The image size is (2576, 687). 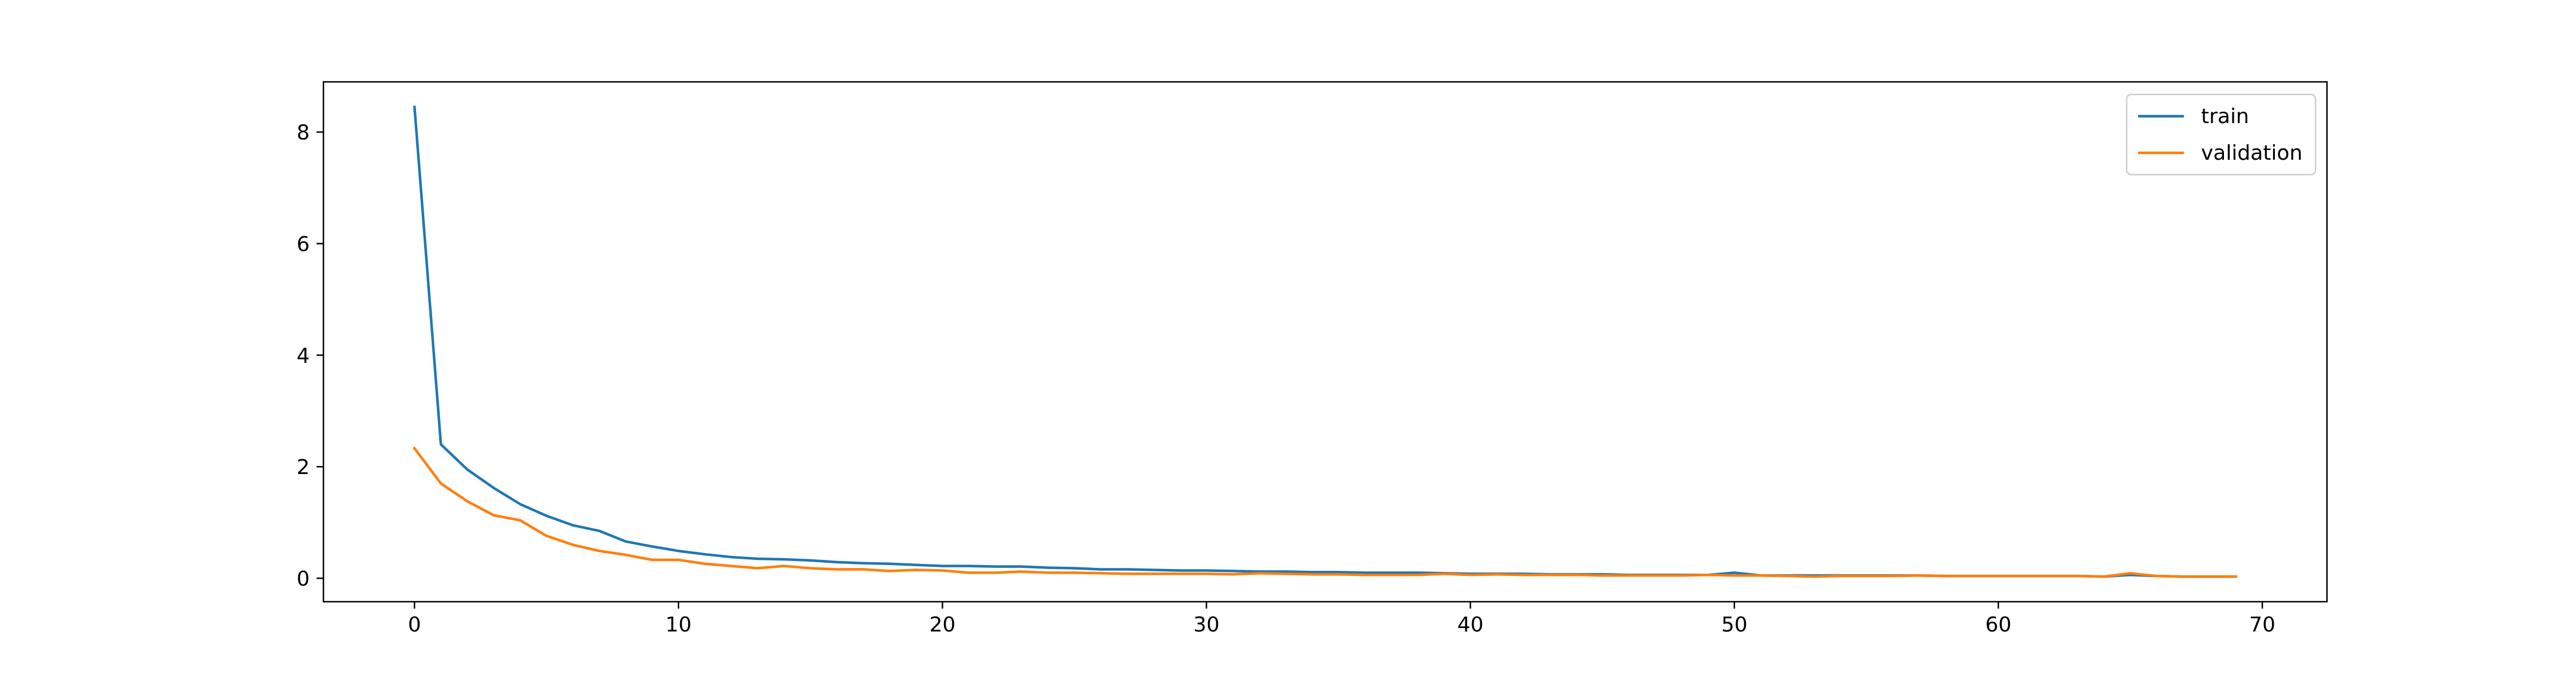 What do you see at coordinates (303, 467) in the screenshot?
I see `y-tick-label: 2` at bounding box center [303, 467].